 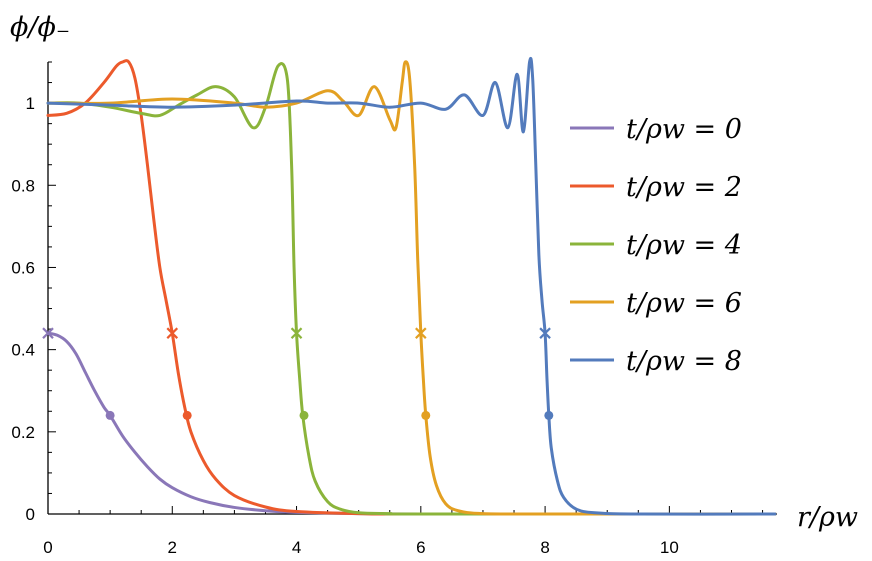 What do you see at coordinates (40, 27) in the screenshot?
I see `y-axis-title: ϕ/ϕ₋` at bounding box center [40, 27].